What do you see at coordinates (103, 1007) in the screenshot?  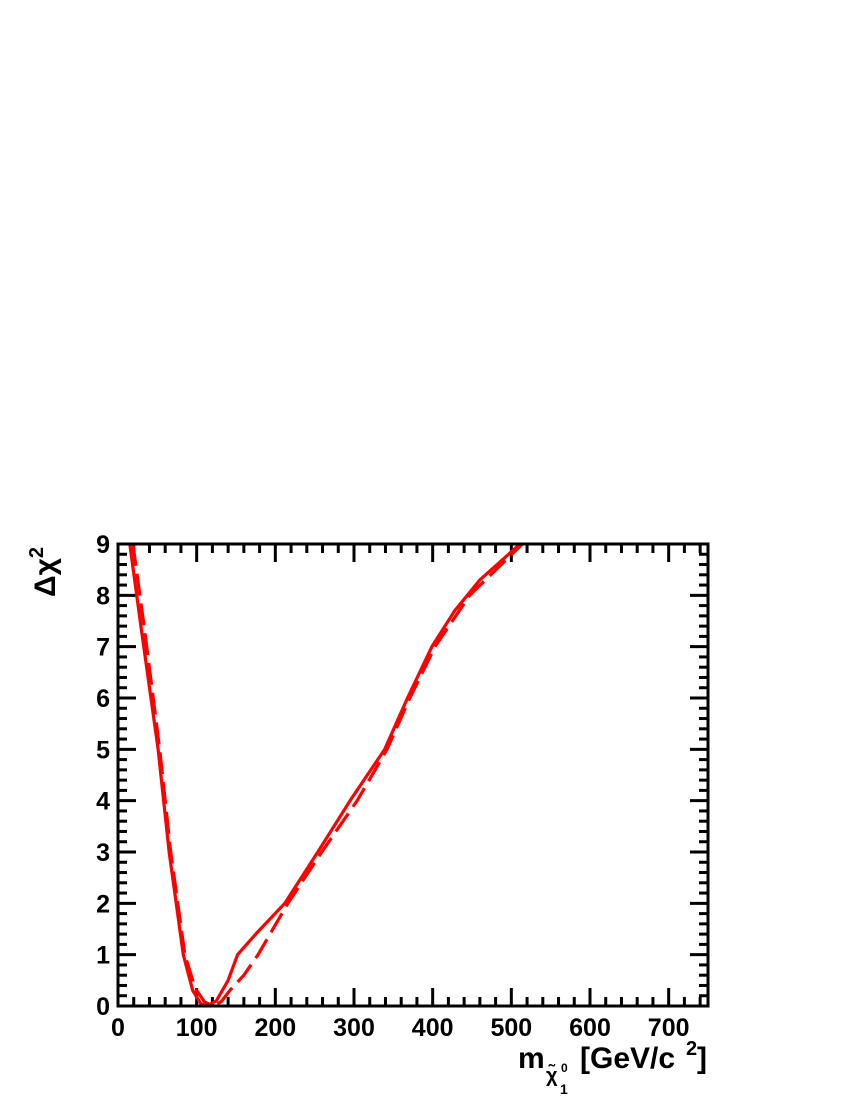 I see `y-tick-label: 0` at bounding box center [103, 1007].